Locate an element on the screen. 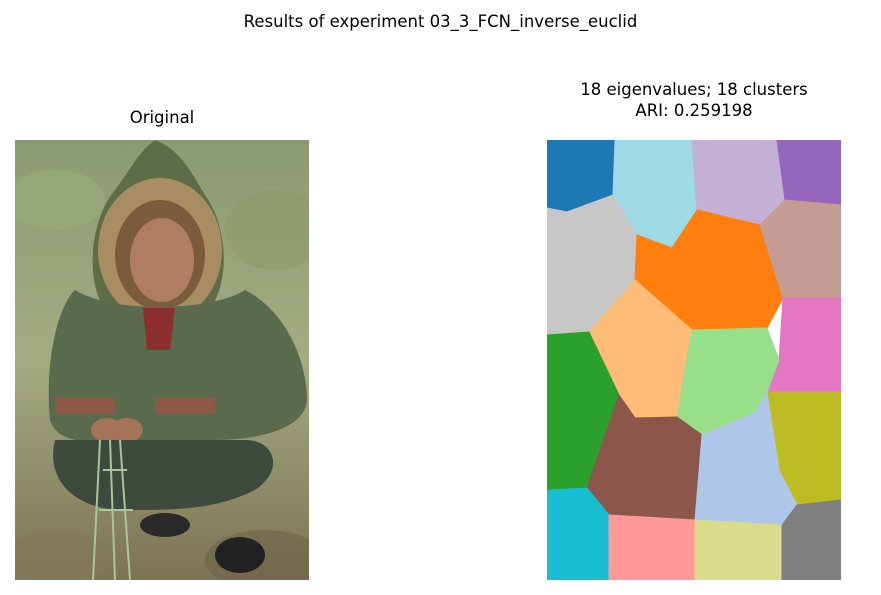 The width and height of the screenshot is (881, 595). segmentation-title-line2: ARI: 0.259198 is located at coordinates (694, 110).